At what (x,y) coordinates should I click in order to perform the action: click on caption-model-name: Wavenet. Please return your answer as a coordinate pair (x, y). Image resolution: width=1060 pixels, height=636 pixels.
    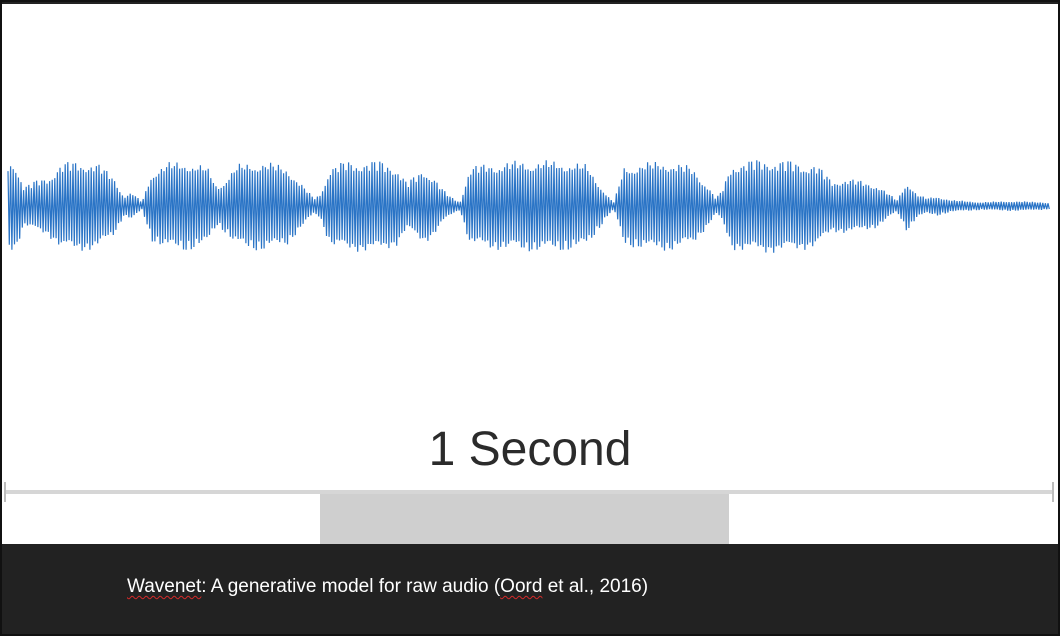
    Looking at the image, I should click on (164, 586).